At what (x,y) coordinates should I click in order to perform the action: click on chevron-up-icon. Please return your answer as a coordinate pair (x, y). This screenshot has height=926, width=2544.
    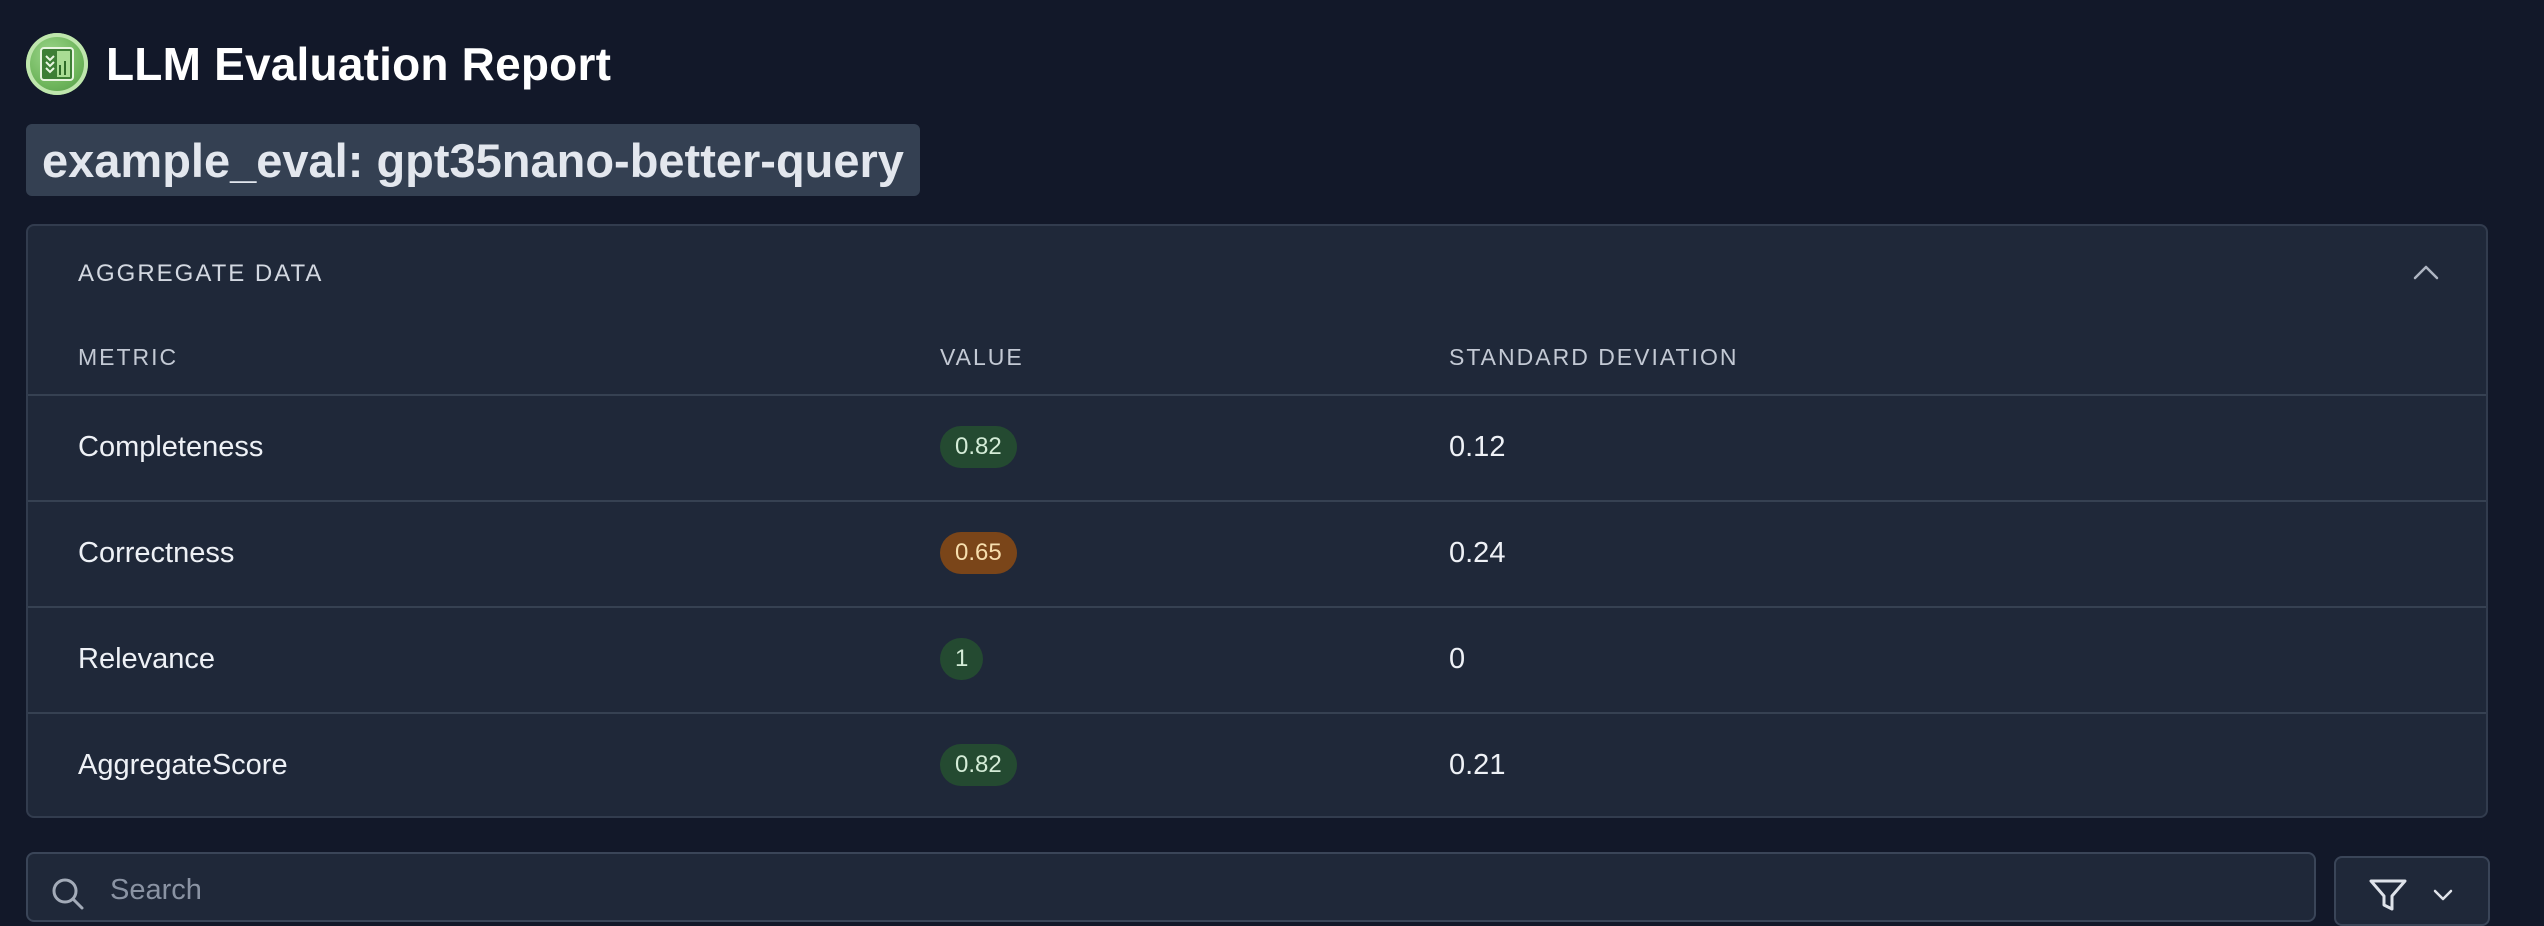
    Looking at the image, I should click on (2426, 274).